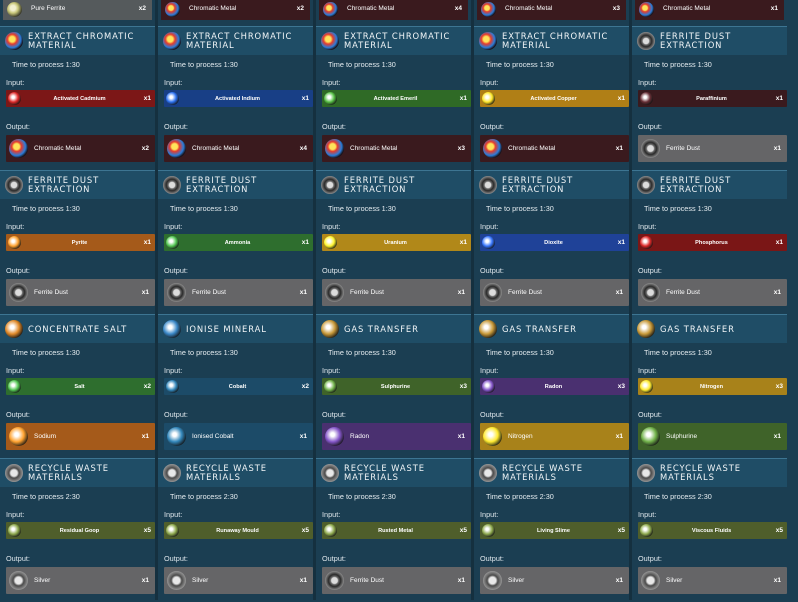 The height and width of the screenshot is (602, 798). I want to click on chromatic-metal-icon, so click(488, 9).